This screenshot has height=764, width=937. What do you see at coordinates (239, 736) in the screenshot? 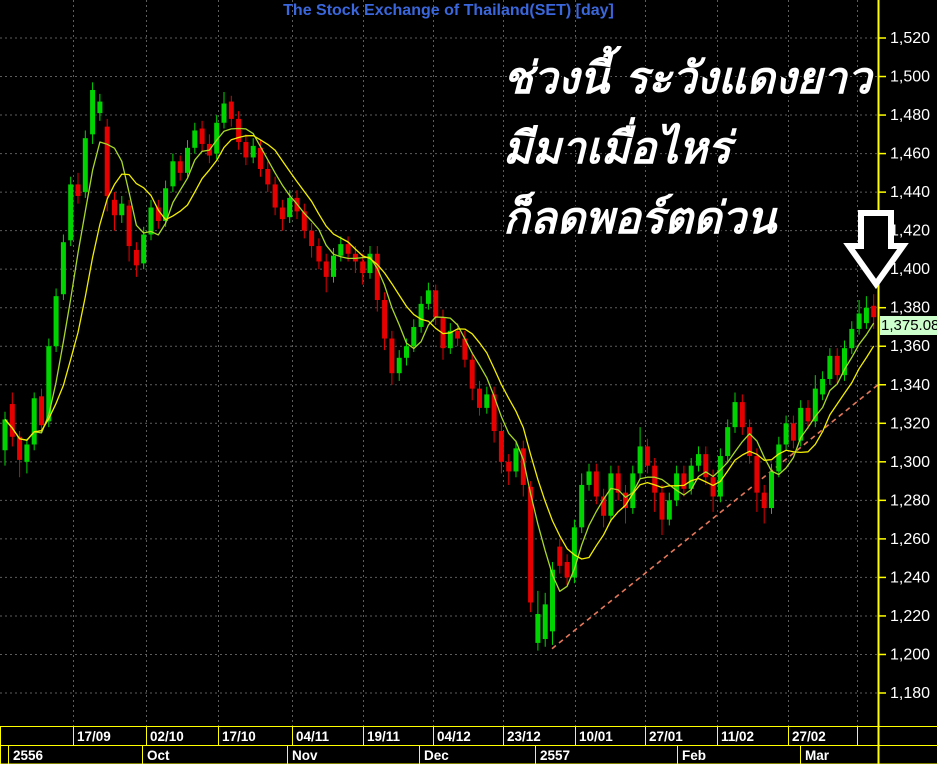
I see `date-tick-label: 17/10` at bounding box center [239, 736].